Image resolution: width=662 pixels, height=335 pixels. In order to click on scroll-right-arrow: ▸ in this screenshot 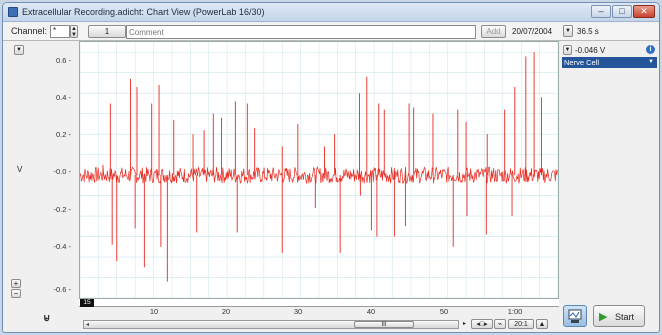, I will do `click(465, 324)`.